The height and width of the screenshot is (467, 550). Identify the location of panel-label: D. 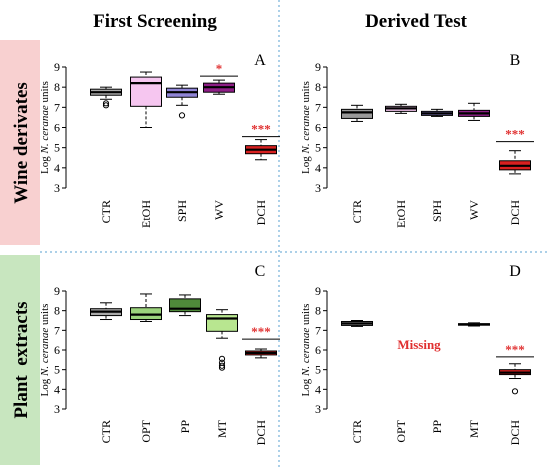
(515, 271).